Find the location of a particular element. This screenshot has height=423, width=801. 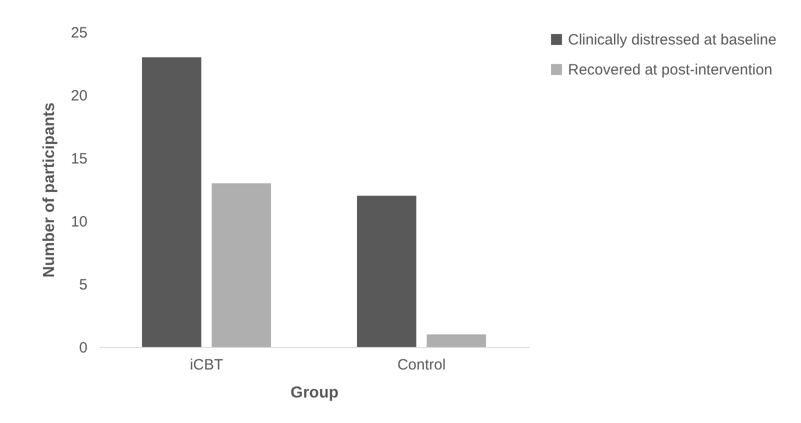

y-tick-label: 15 is located at coordinates (79, 159).